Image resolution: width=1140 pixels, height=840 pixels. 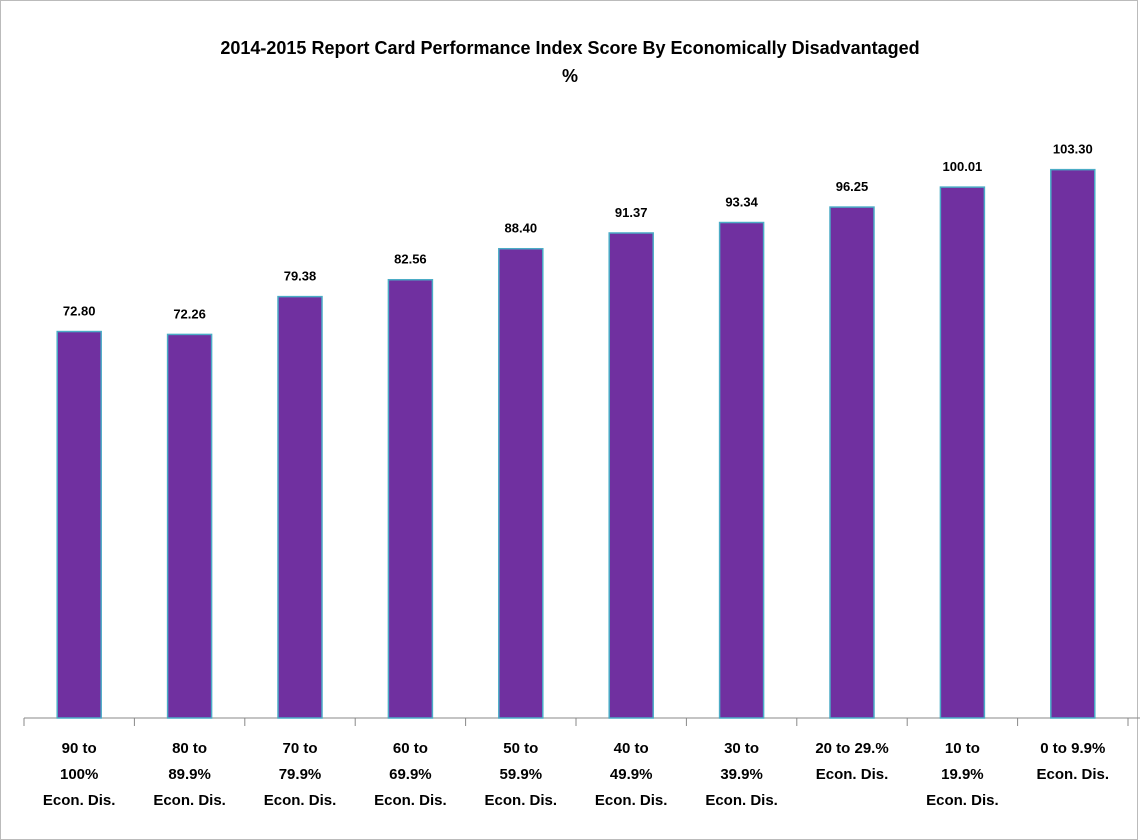 I want to click on x-tick-label: 0 to 9.9% Econ. Dis., so click(x=1073, y=761).